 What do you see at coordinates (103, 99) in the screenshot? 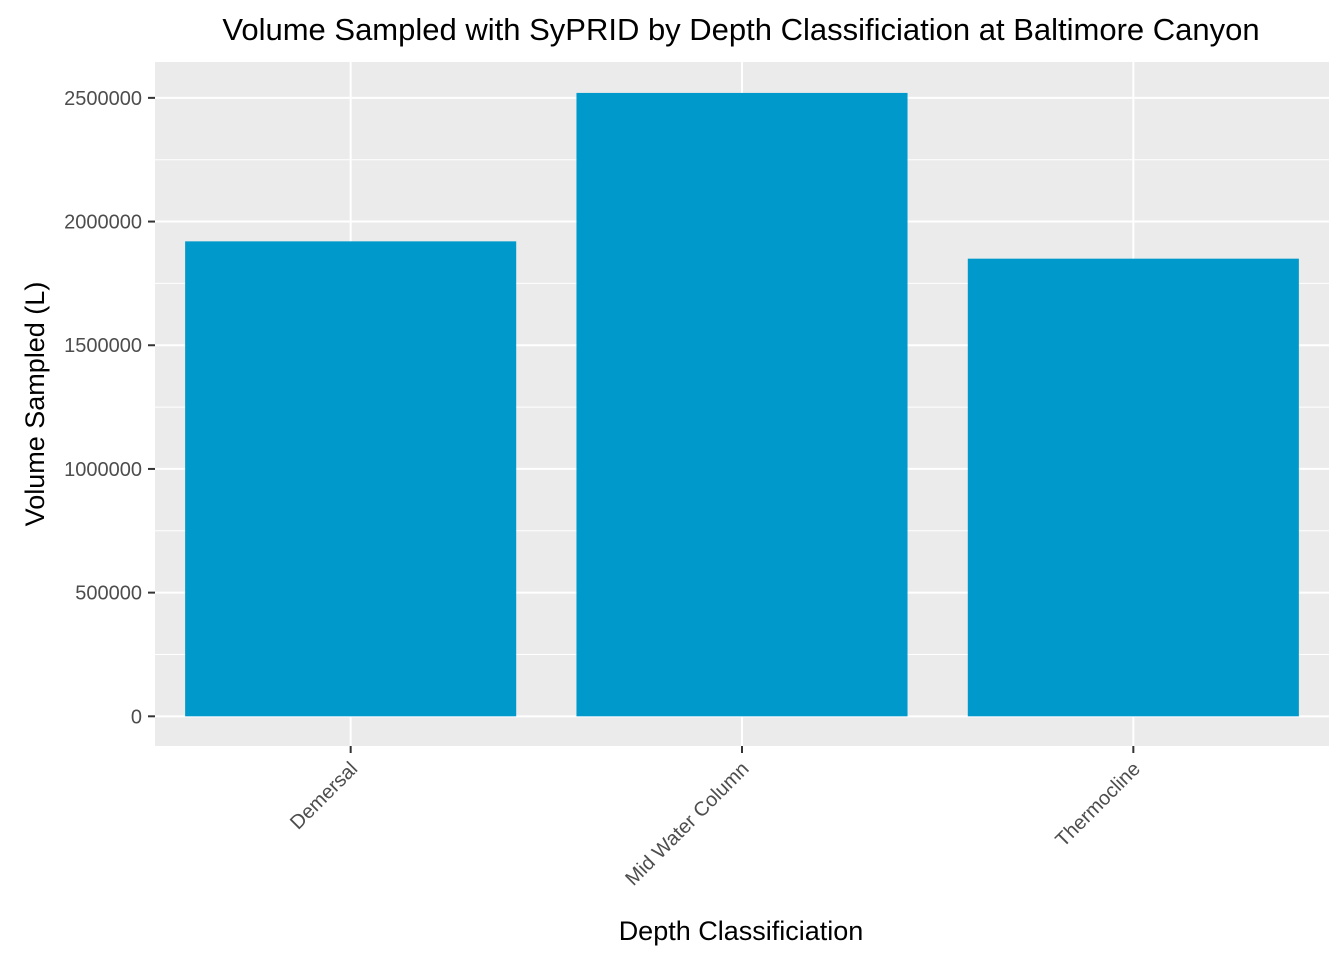
I see `y-tick-label: 2500000` at bounding box center [103, 99].